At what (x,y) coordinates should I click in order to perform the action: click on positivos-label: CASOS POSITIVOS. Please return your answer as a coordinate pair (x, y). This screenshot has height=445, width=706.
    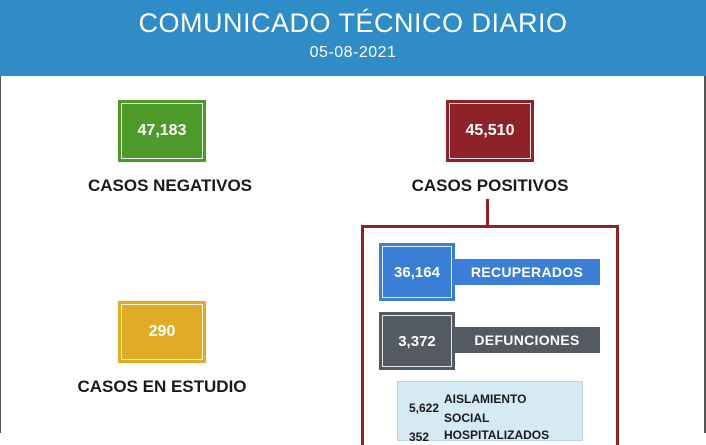
    Looking at the image, I should click on (490, 185).